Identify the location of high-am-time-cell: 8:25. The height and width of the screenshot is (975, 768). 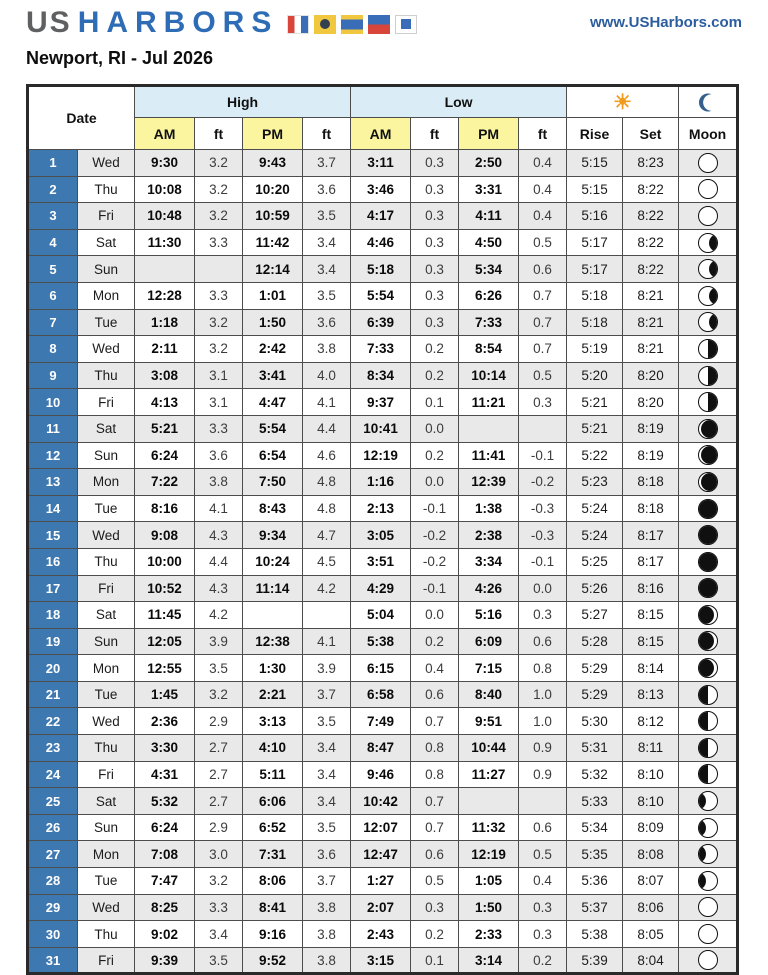
(165, 907).